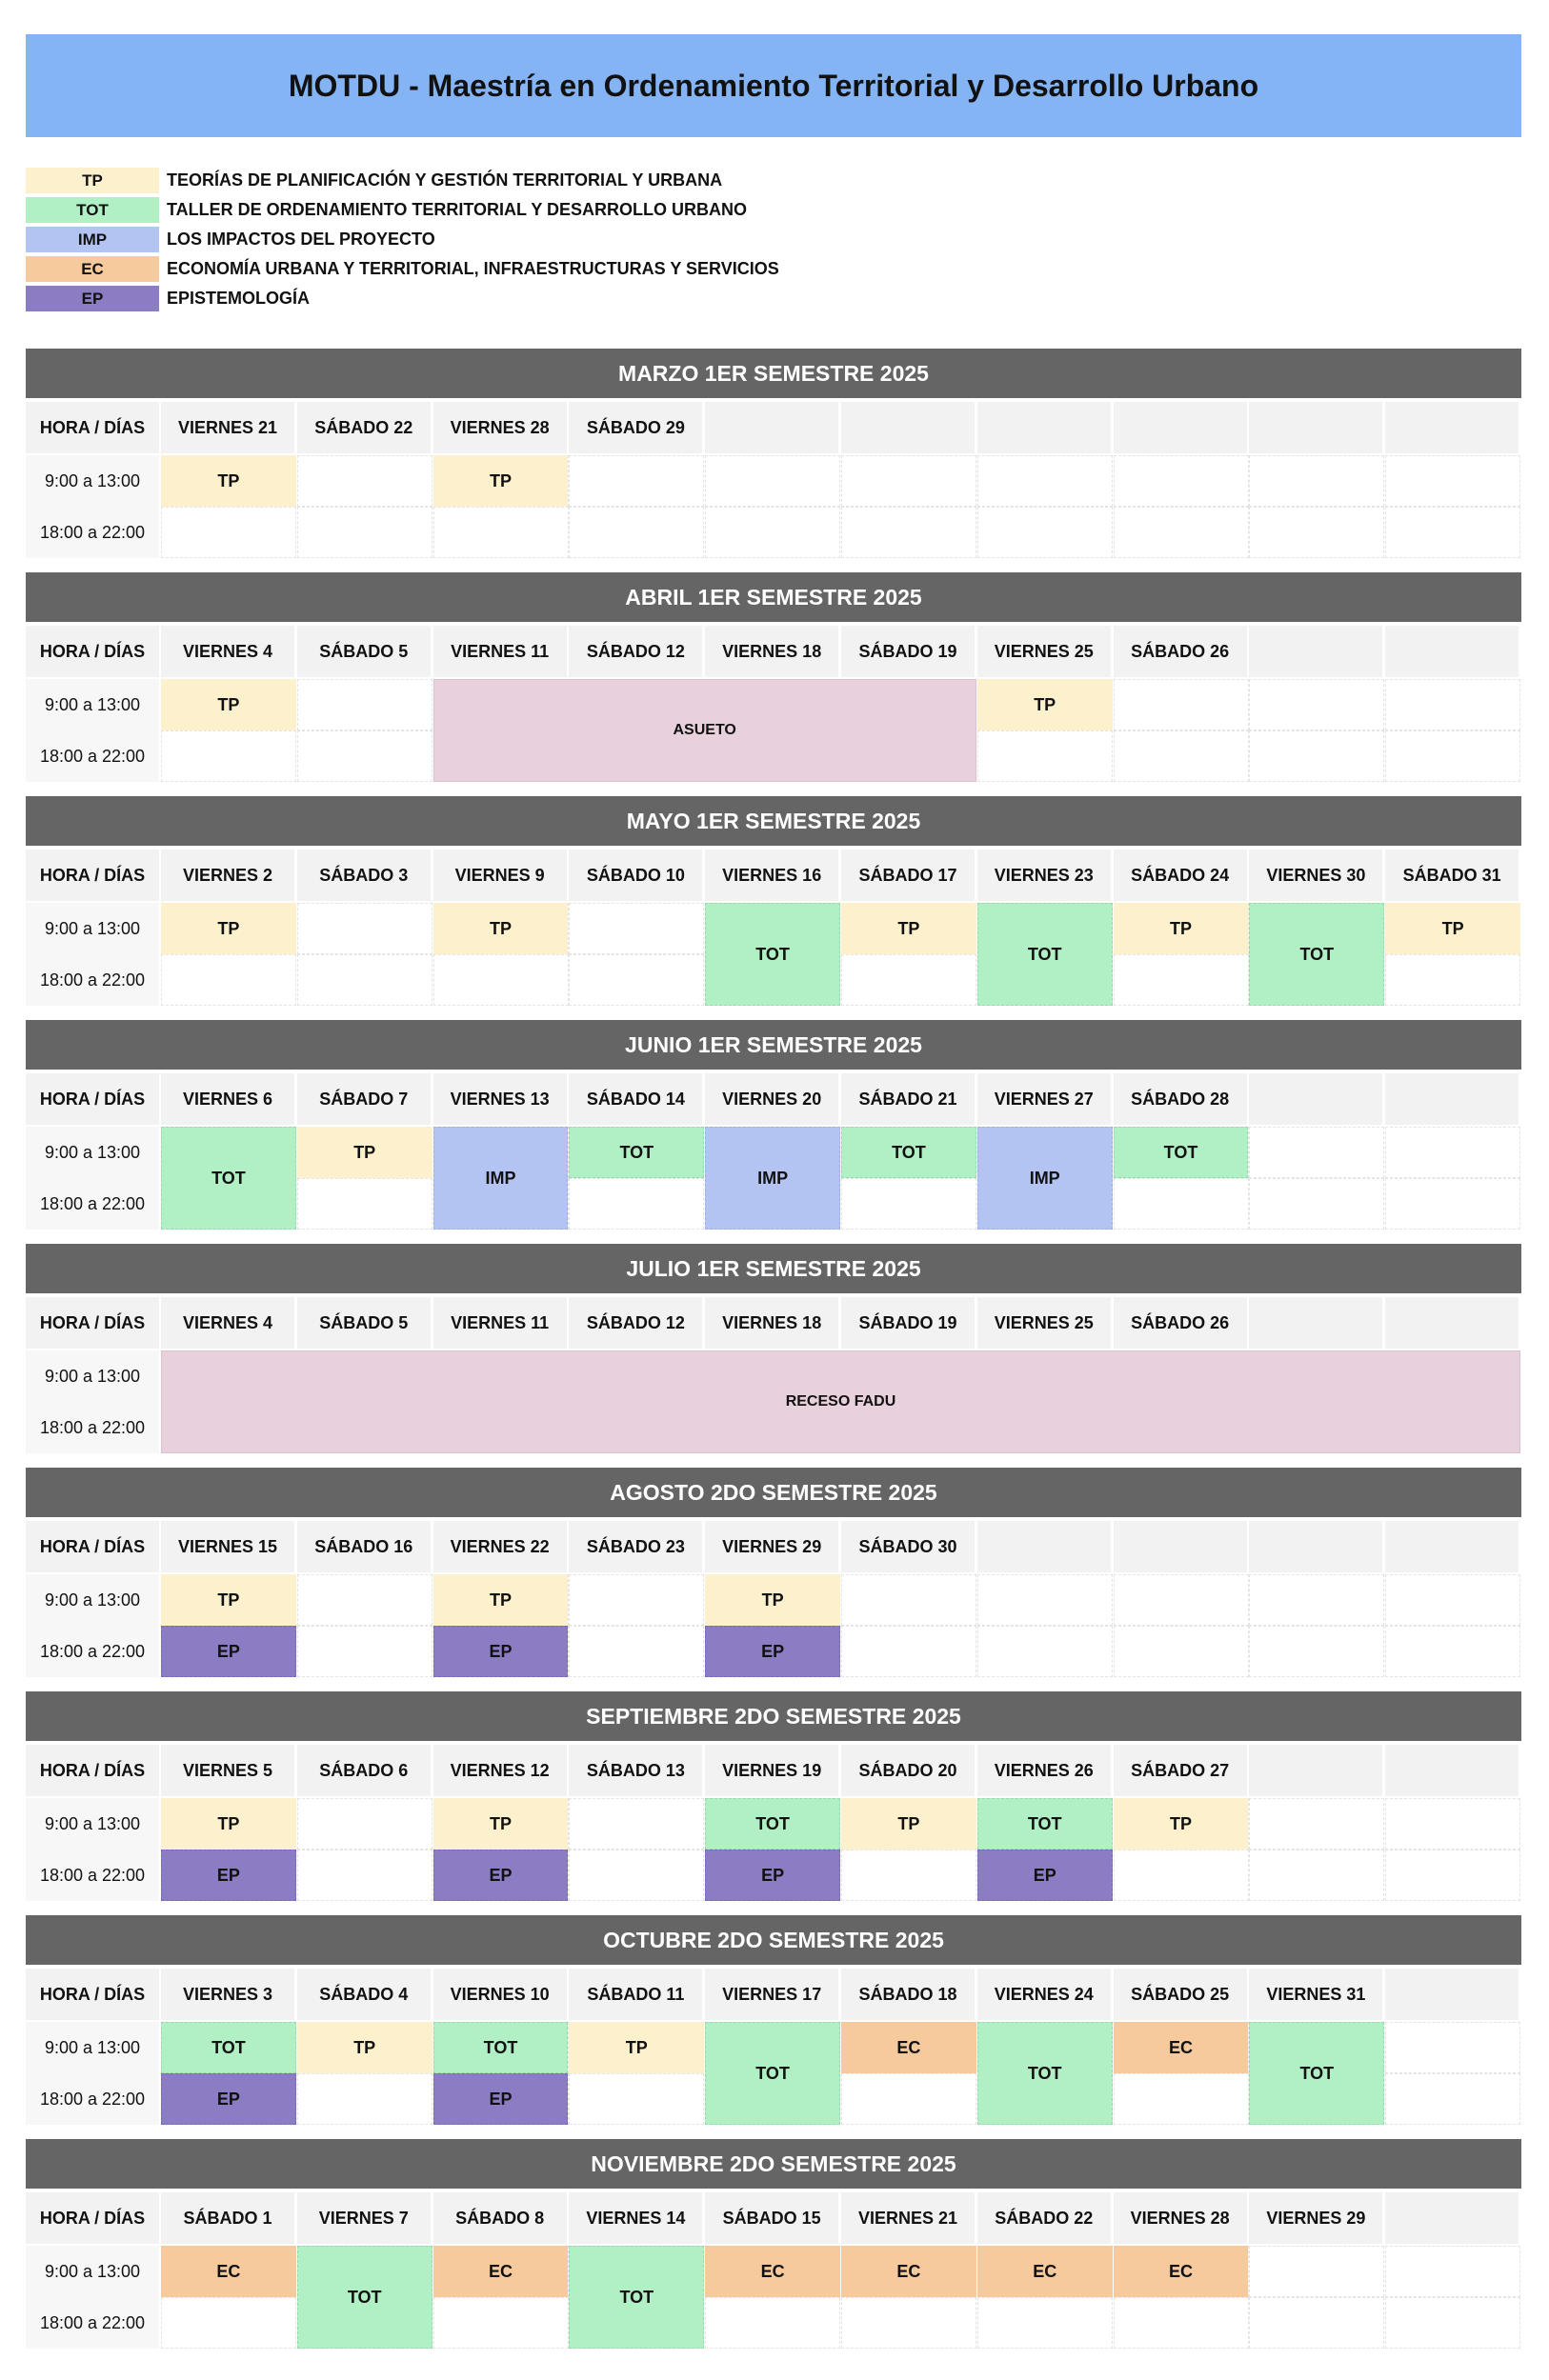  What do you see at coordinates (363, 1099) in the screenshot?
I see `day-header: SÁBADO 7` at bounding box center [363, 1099].